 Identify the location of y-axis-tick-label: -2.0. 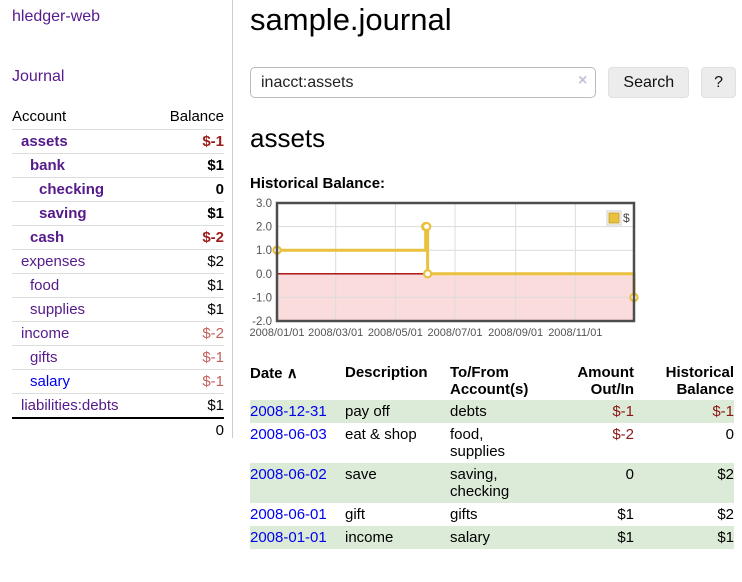
(262, 322).